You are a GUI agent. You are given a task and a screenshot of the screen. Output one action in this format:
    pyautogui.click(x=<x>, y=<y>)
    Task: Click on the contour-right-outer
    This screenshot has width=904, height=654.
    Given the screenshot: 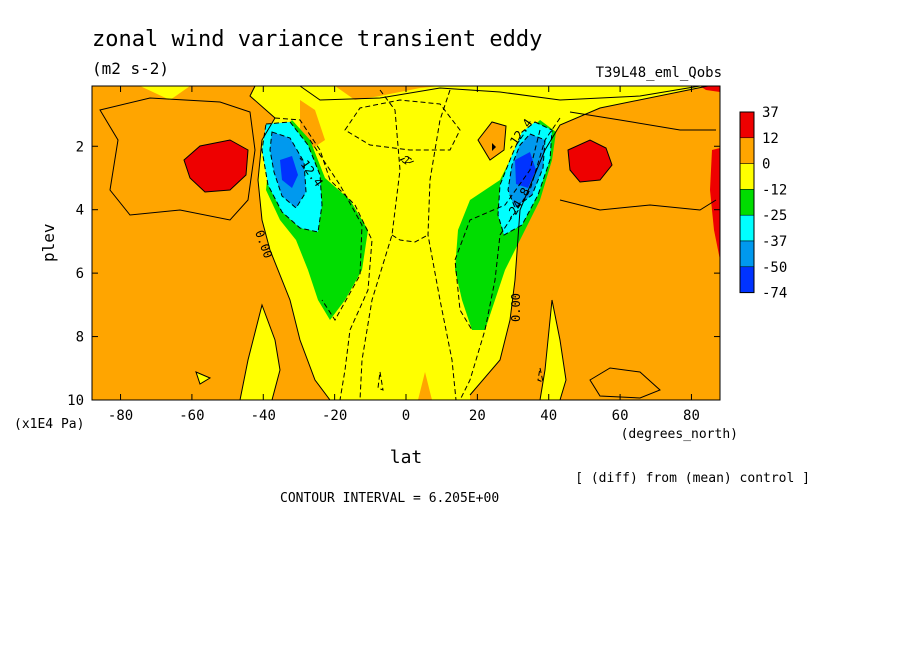 What is the action you would take?
    pyautogui.click(x=638, y=161)
    